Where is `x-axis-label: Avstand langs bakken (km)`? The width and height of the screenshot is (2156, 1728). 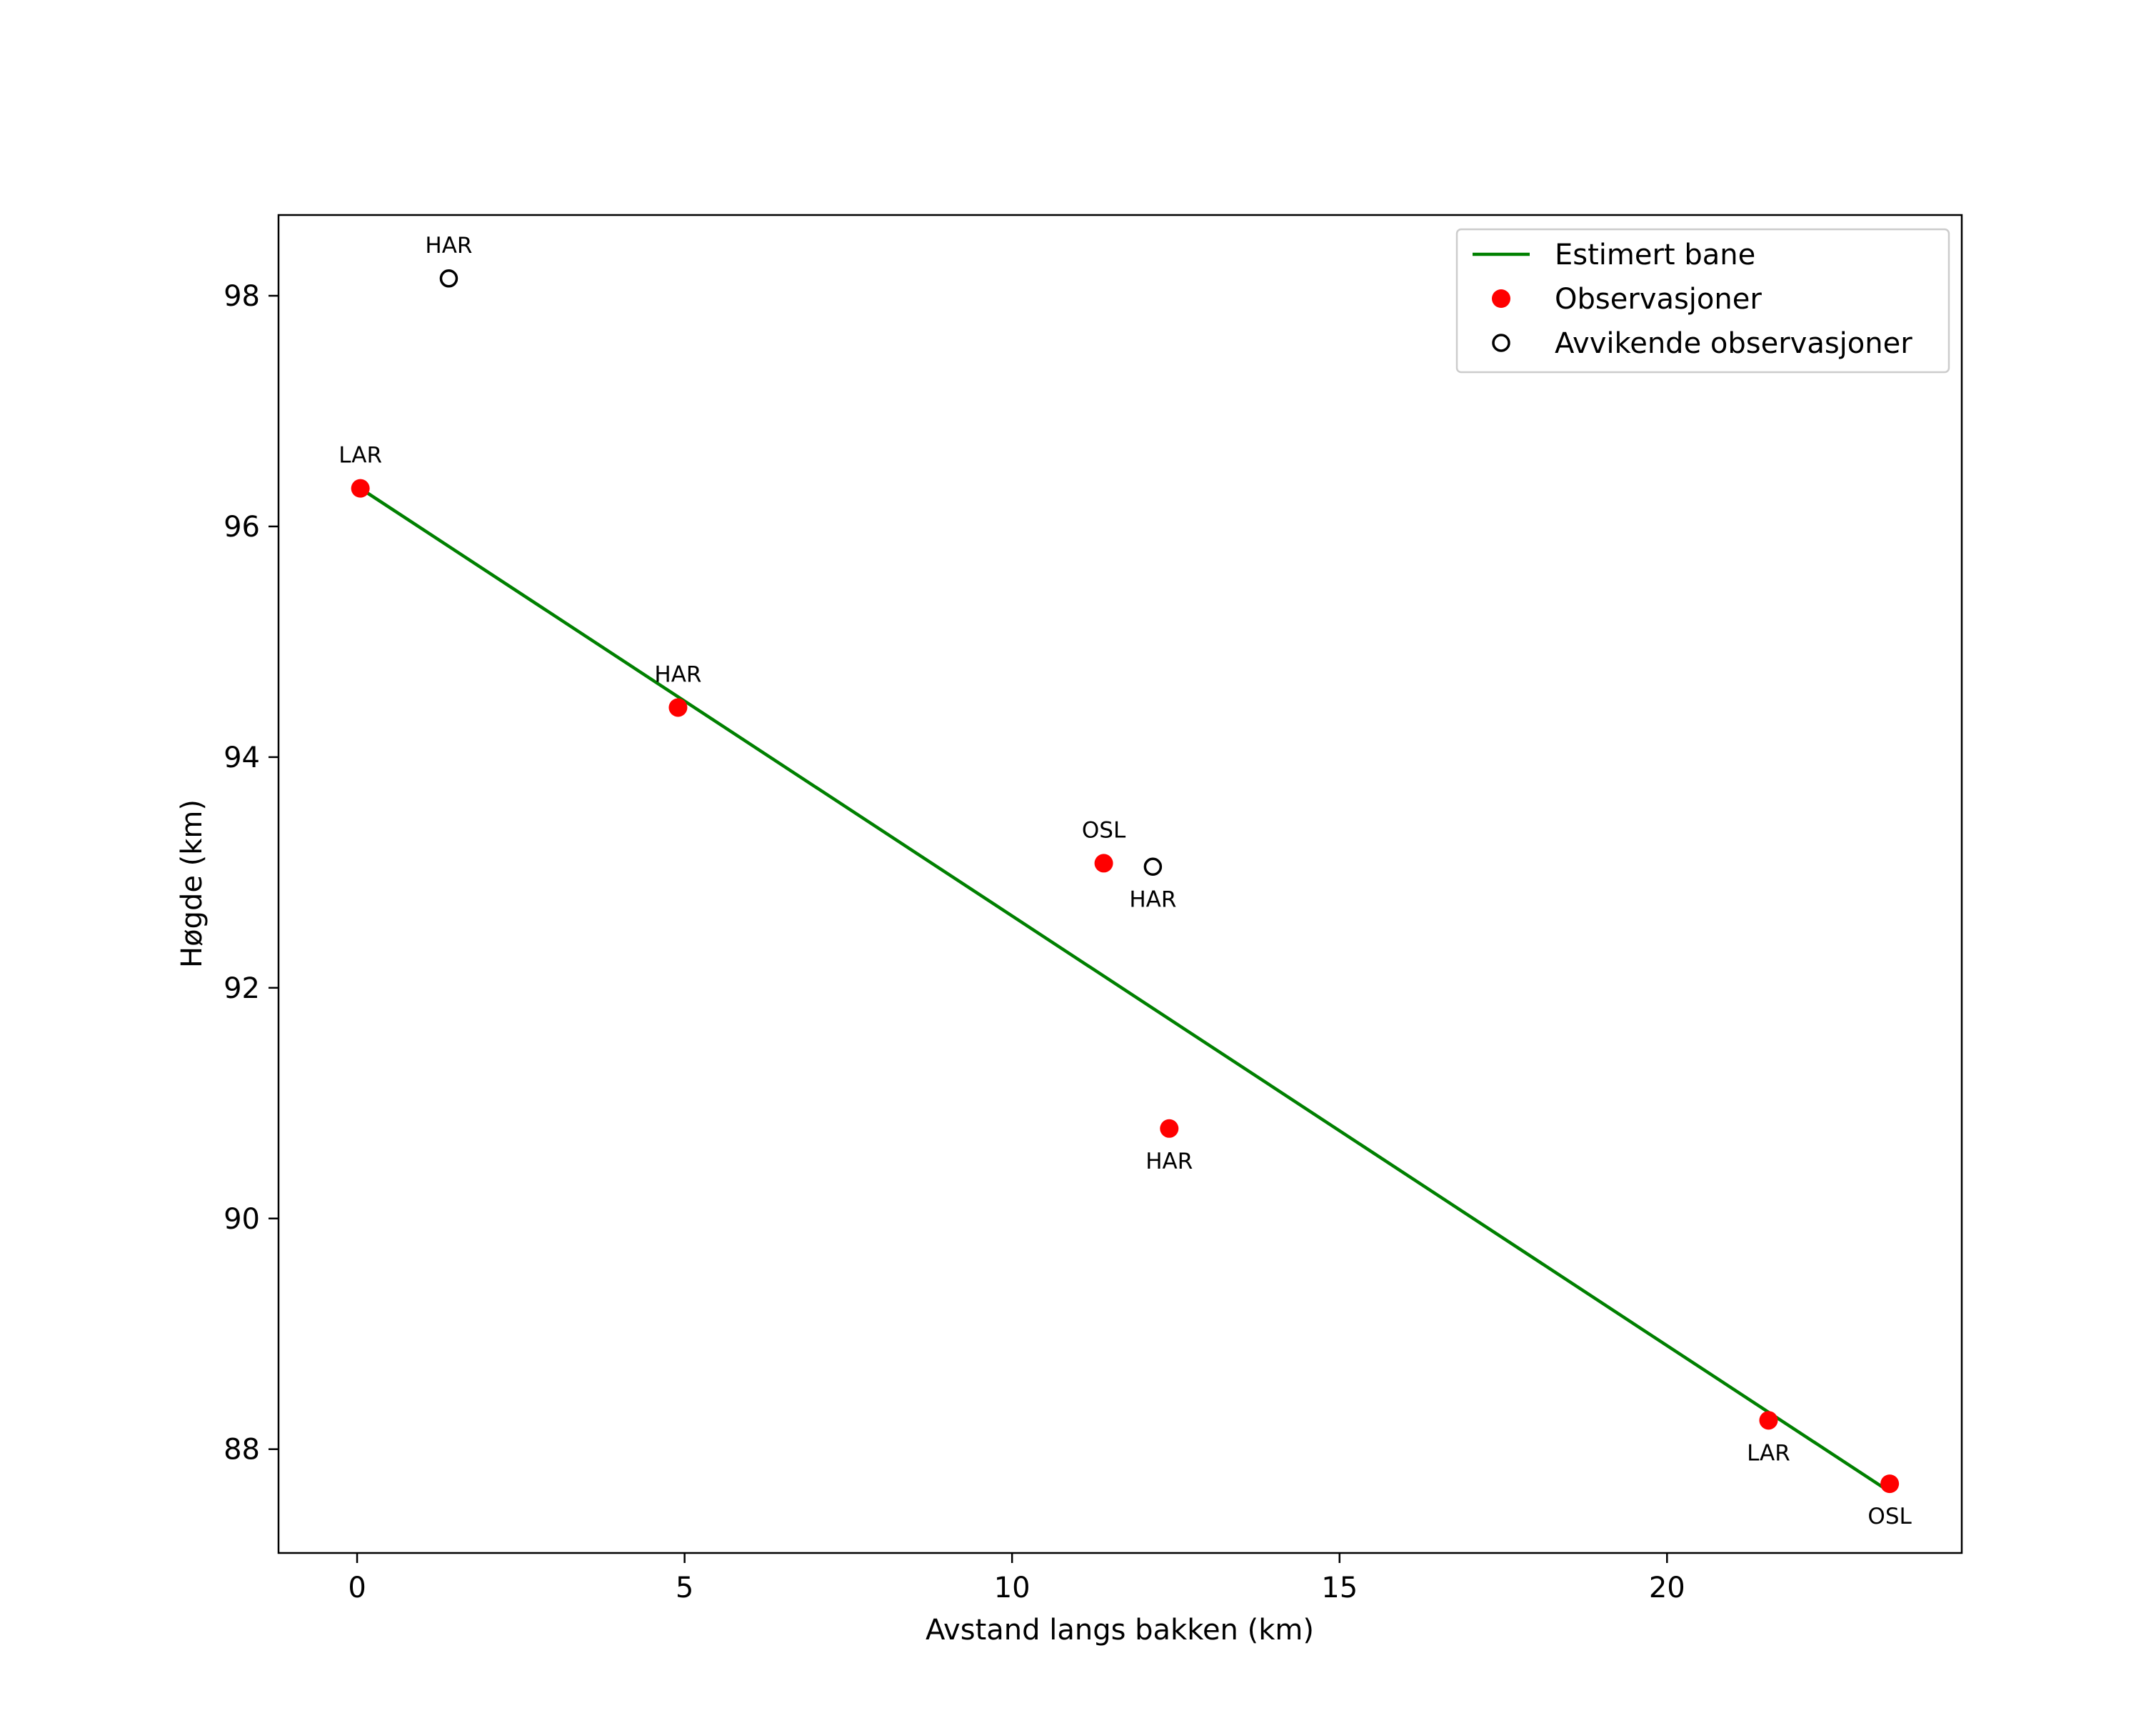 x-axis-label: Avstand langs bakken (km) is located at coordinates (1120, 1630).